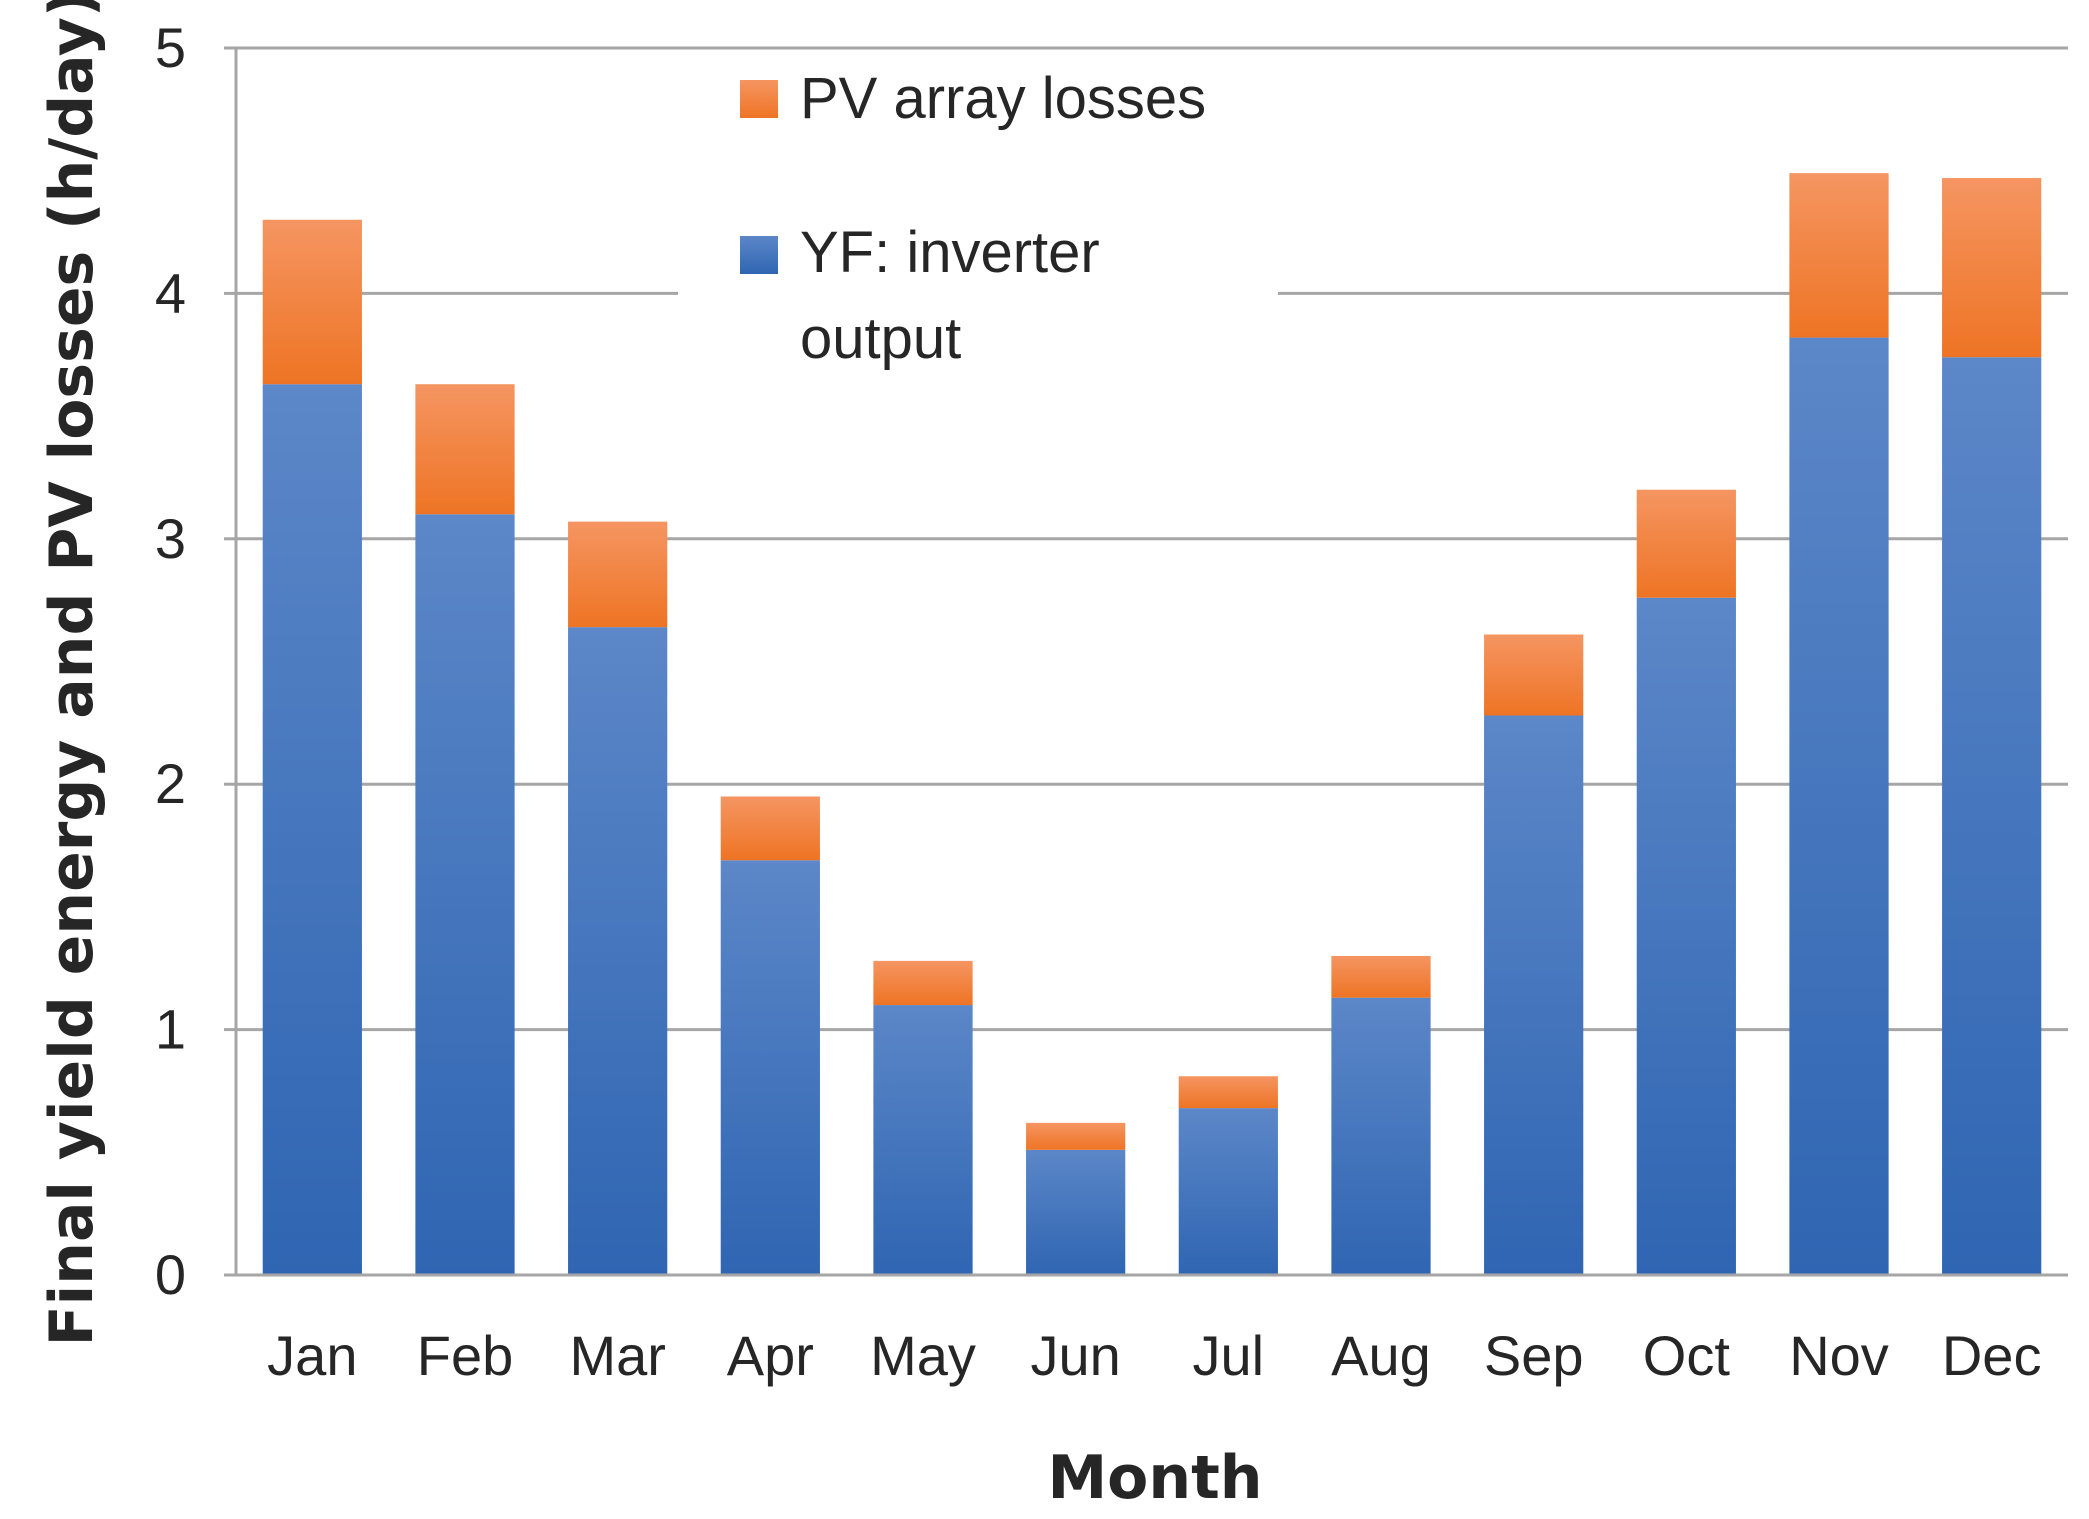  I want to click on x-tick-label: May, so click(923, 1355).